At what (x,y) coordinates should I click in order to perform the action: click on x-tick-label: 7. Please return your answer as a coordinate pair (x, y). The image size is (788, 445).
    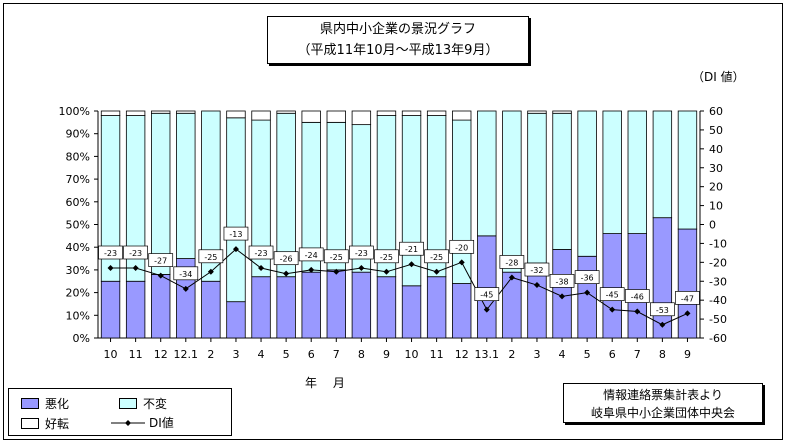
    Looking at the image, I should click on (637, 354).